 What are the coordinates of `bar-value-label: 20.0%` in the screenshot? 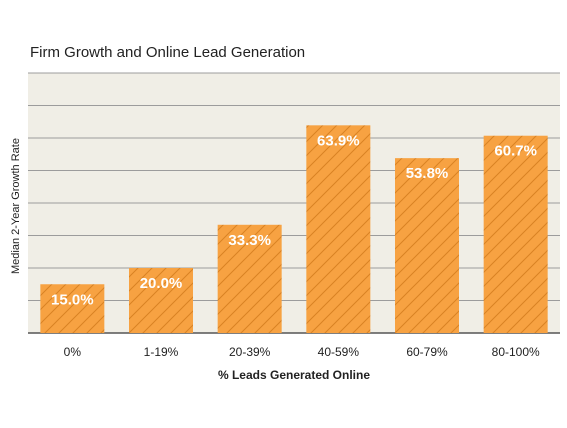 It's located at (161, 283).